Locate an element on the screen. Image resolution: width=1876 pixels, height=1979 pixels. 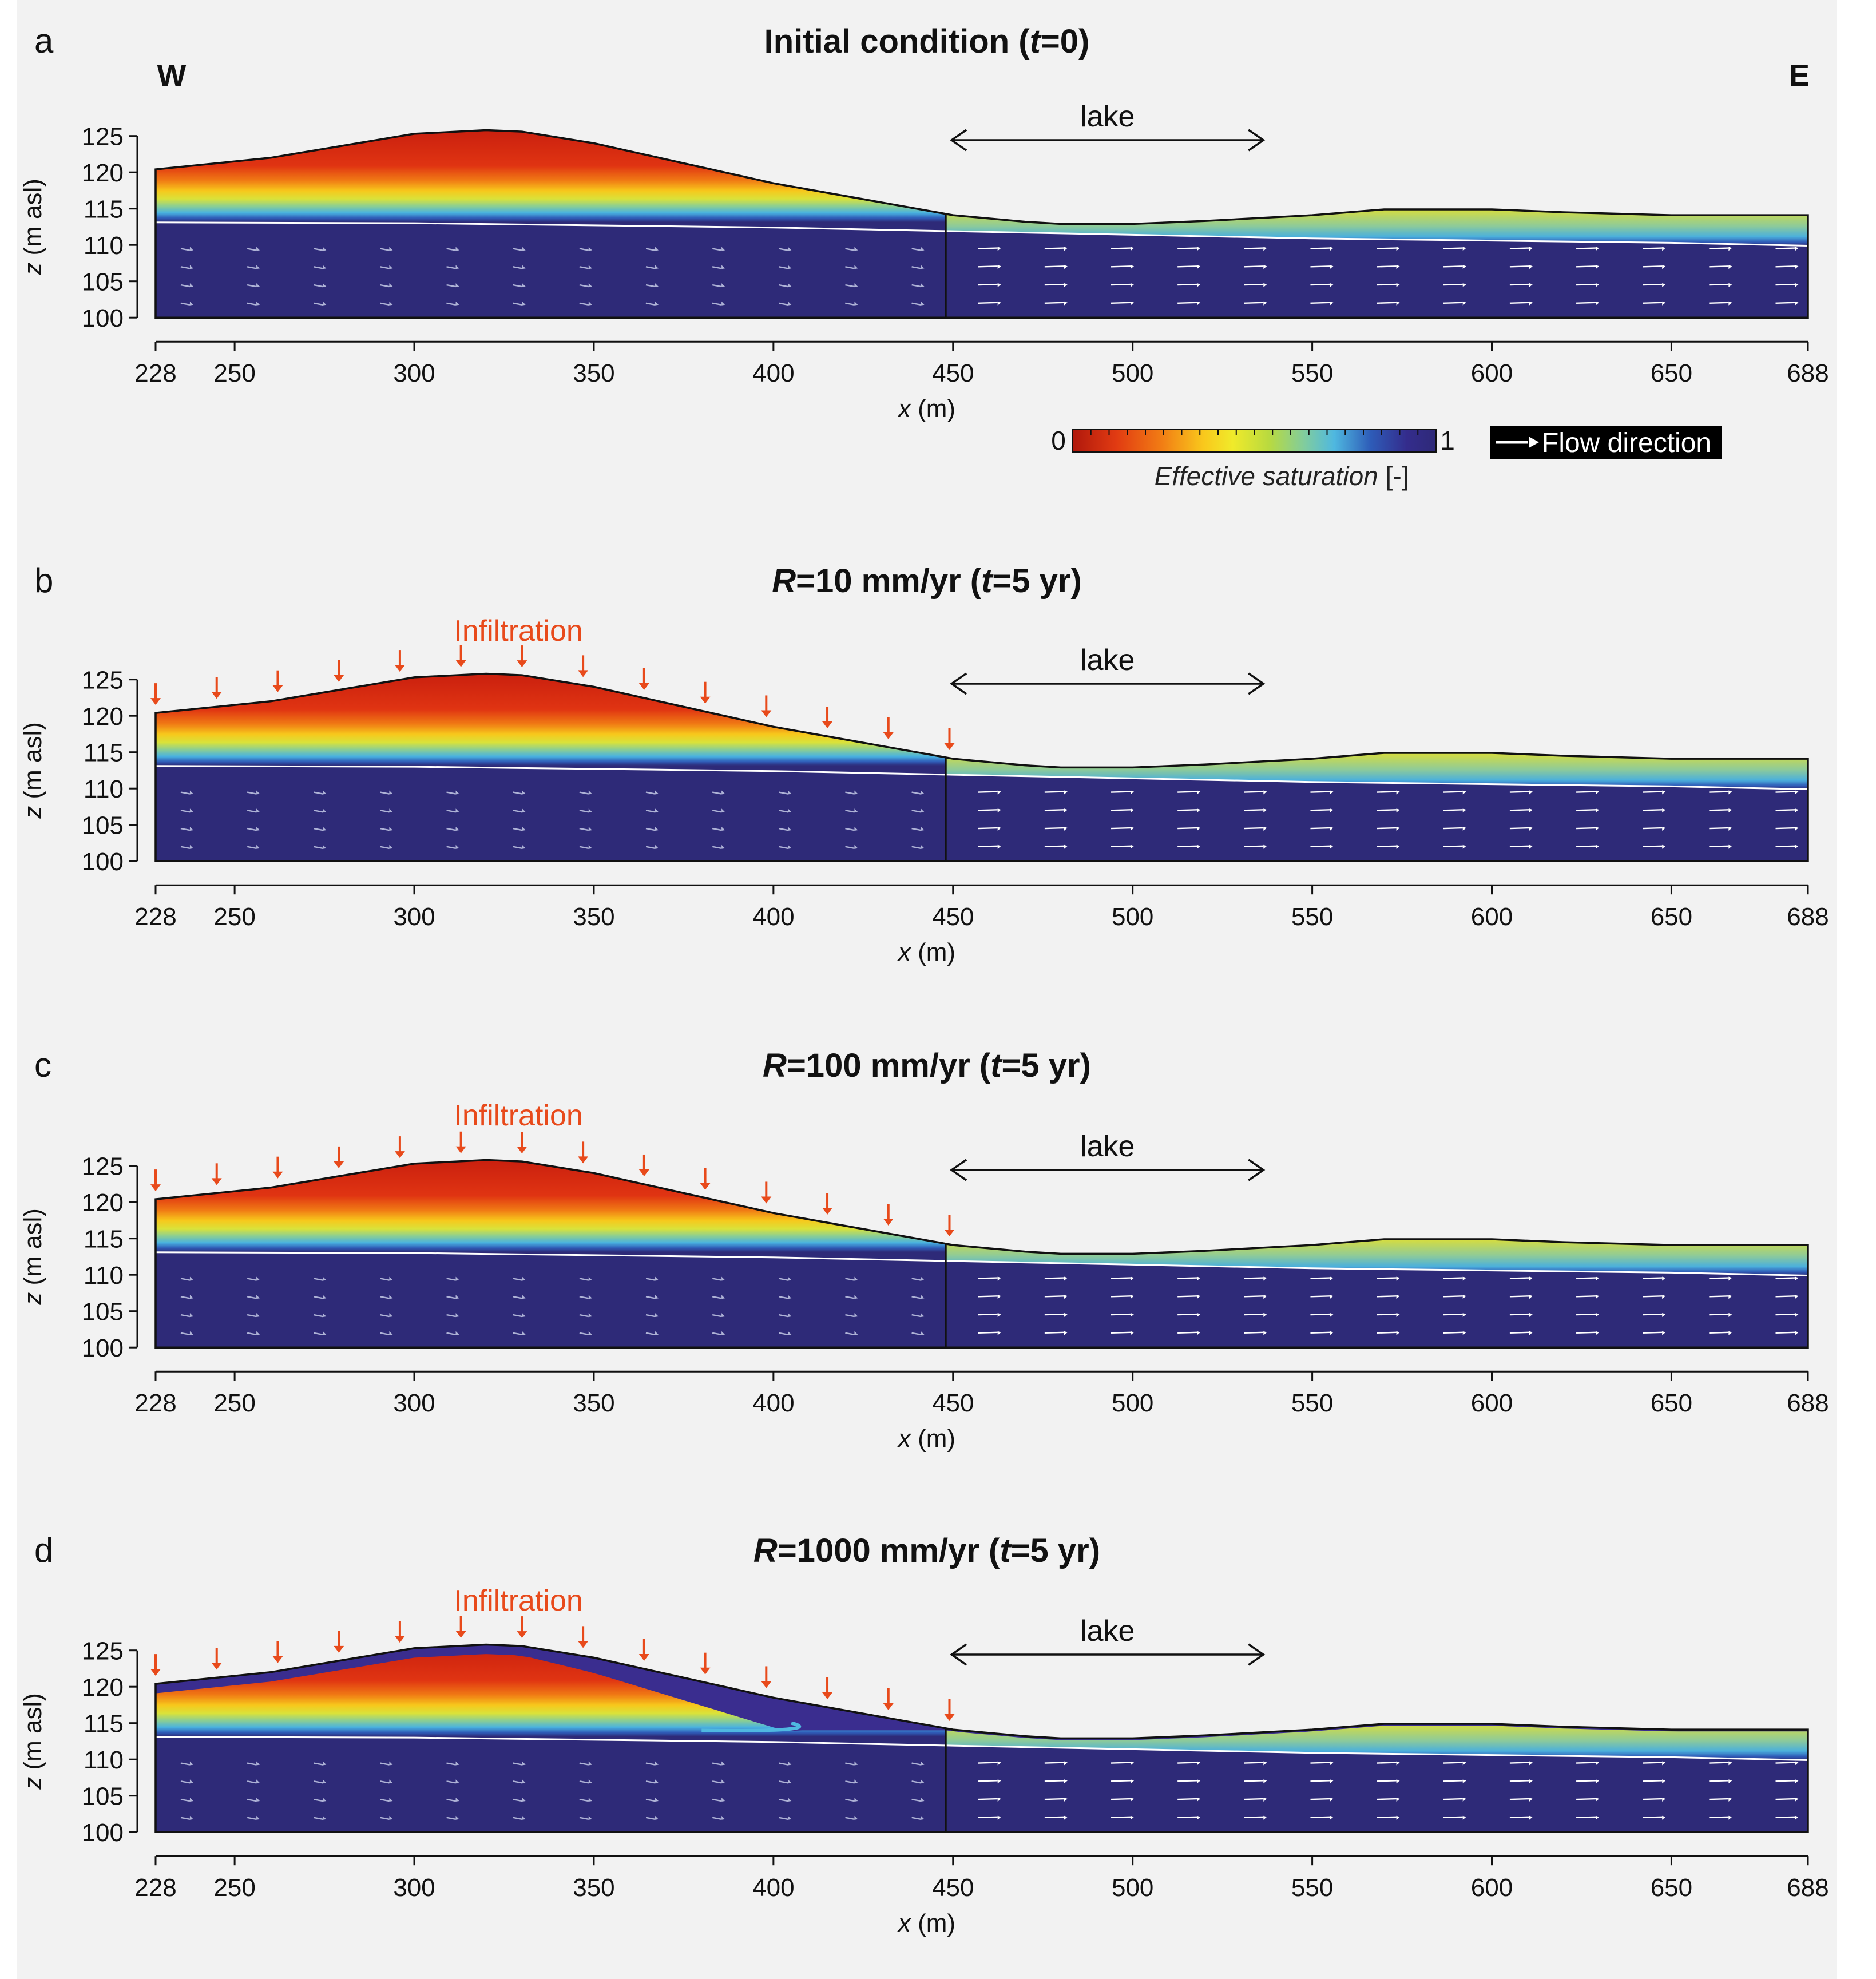
title-text: Initial condition ( is located at coordinates (897, 42).